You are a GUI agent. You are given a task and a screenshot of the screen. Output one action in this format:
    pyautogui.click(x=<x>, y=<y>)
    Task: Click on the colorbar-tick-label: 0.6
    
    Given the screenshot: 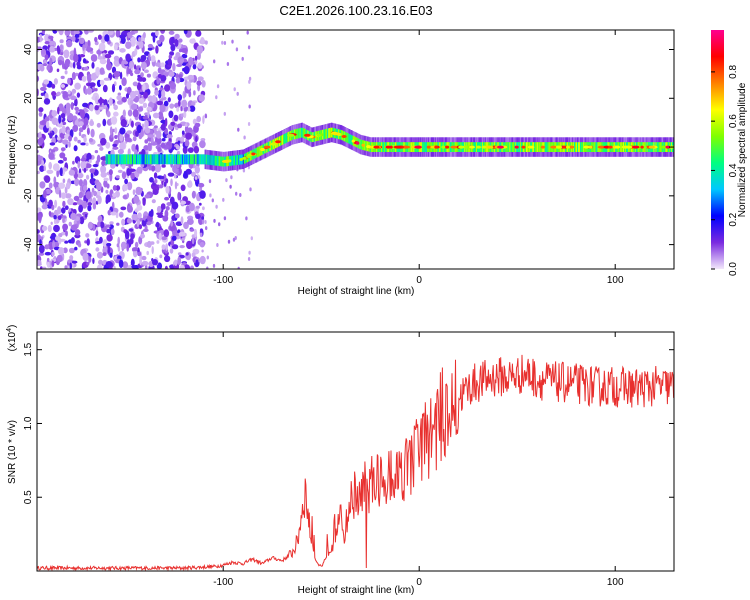 What is the action you would take?
    pyautogui.click(x=733, y=121)
    